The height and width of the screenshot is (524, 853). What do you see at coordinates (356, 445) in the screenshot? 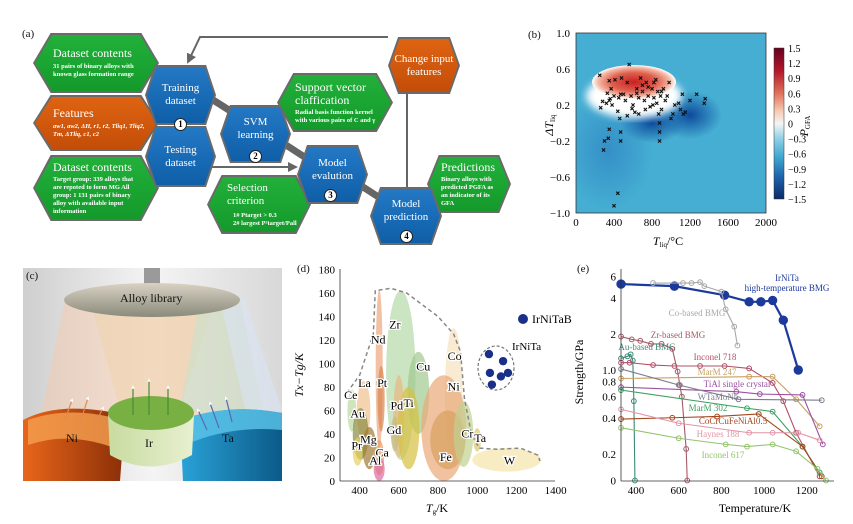
I see `region-label-pr: Pr` at bounding box center [356, 445].